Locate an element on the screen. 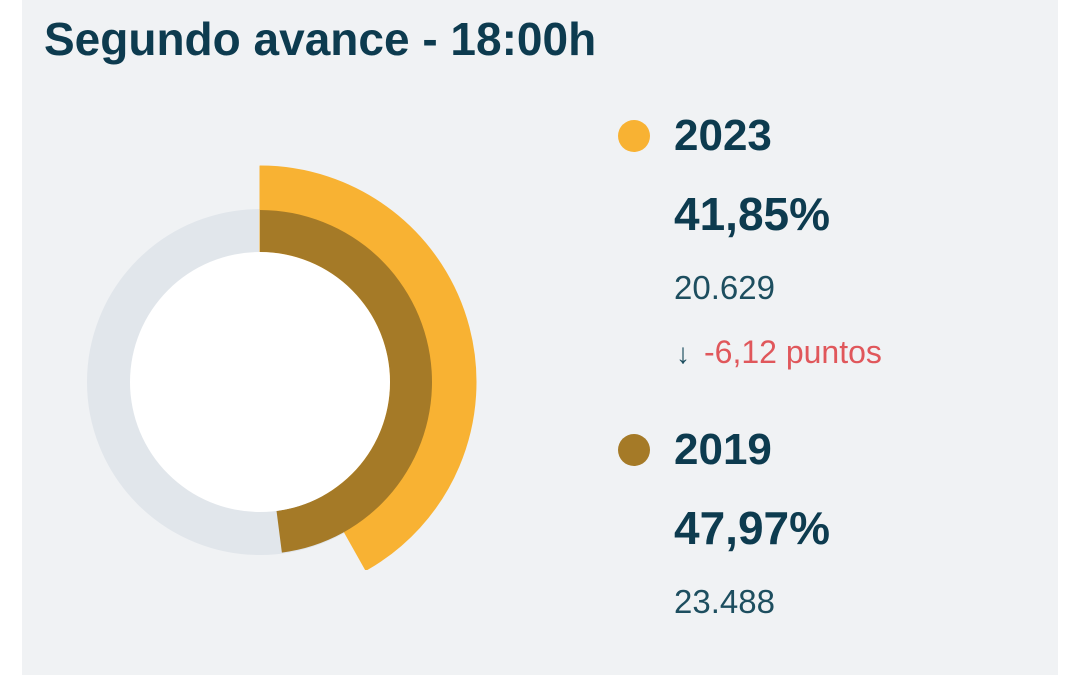 Image resolution: width=1080 pixels, height=675 pixels. legend-dot-2019 is located at coordinates (634, 450).